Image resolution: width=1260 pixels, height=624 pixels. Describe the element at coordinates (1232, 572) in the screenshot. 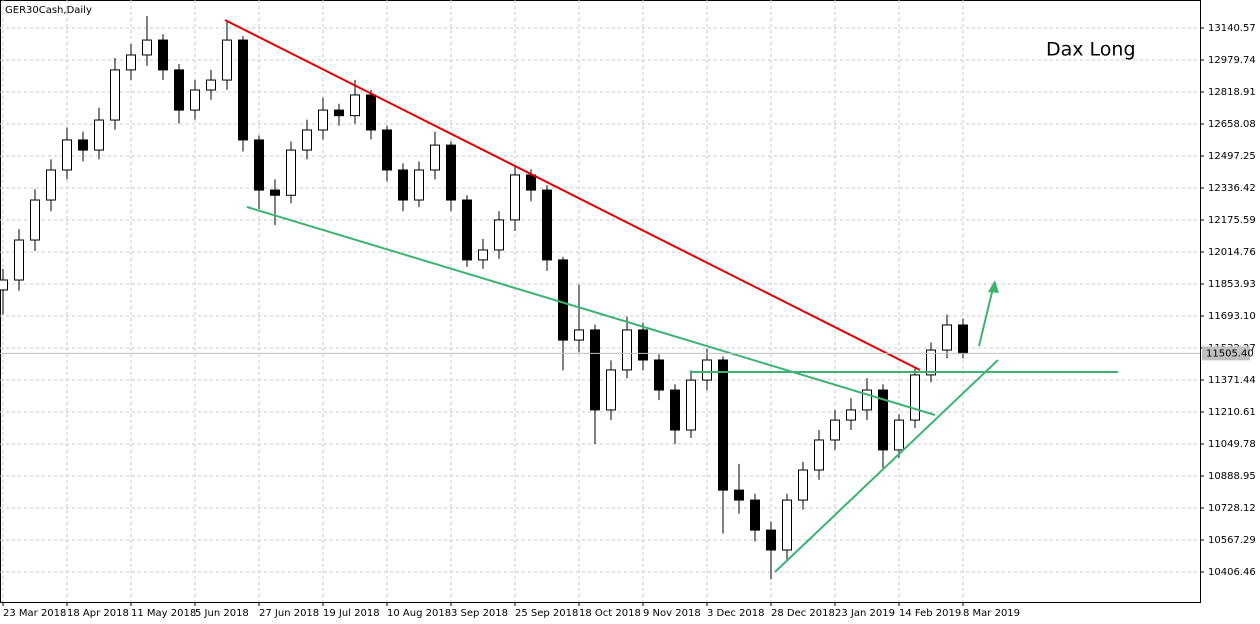

I see `y-tick-label: 10406.46` at that location.